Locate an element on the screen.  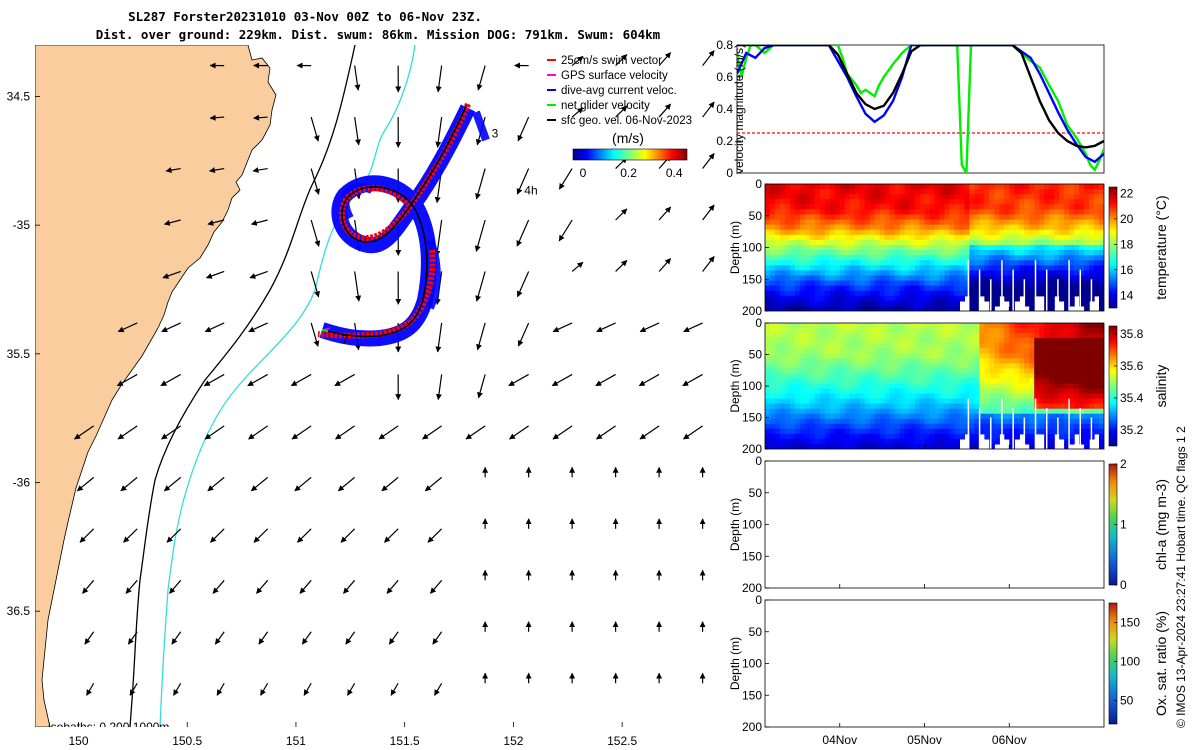
chla-colorbar-tick-label: 1 is located at coordinates (1123, 525).